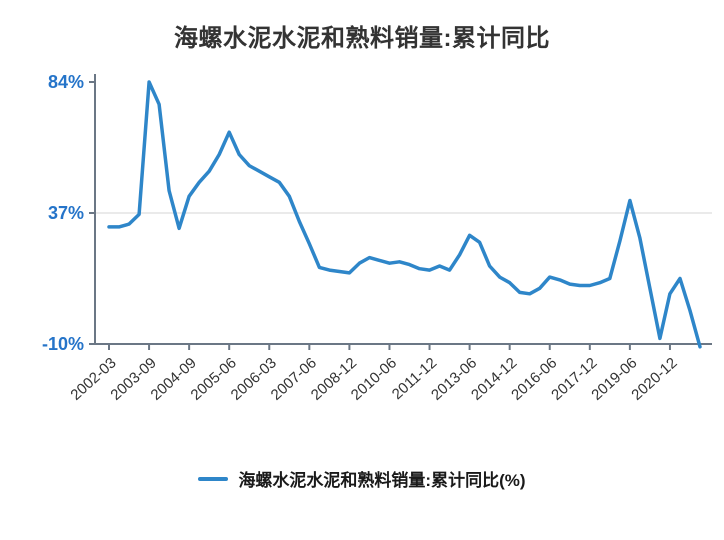 The image size is (724, 540). What do you see at coordinates (362, 38) in the screenshot?
I see `chart-title: 海螺水泥水泥和熟料销量:累计同比` at bounding box center [362, 38].